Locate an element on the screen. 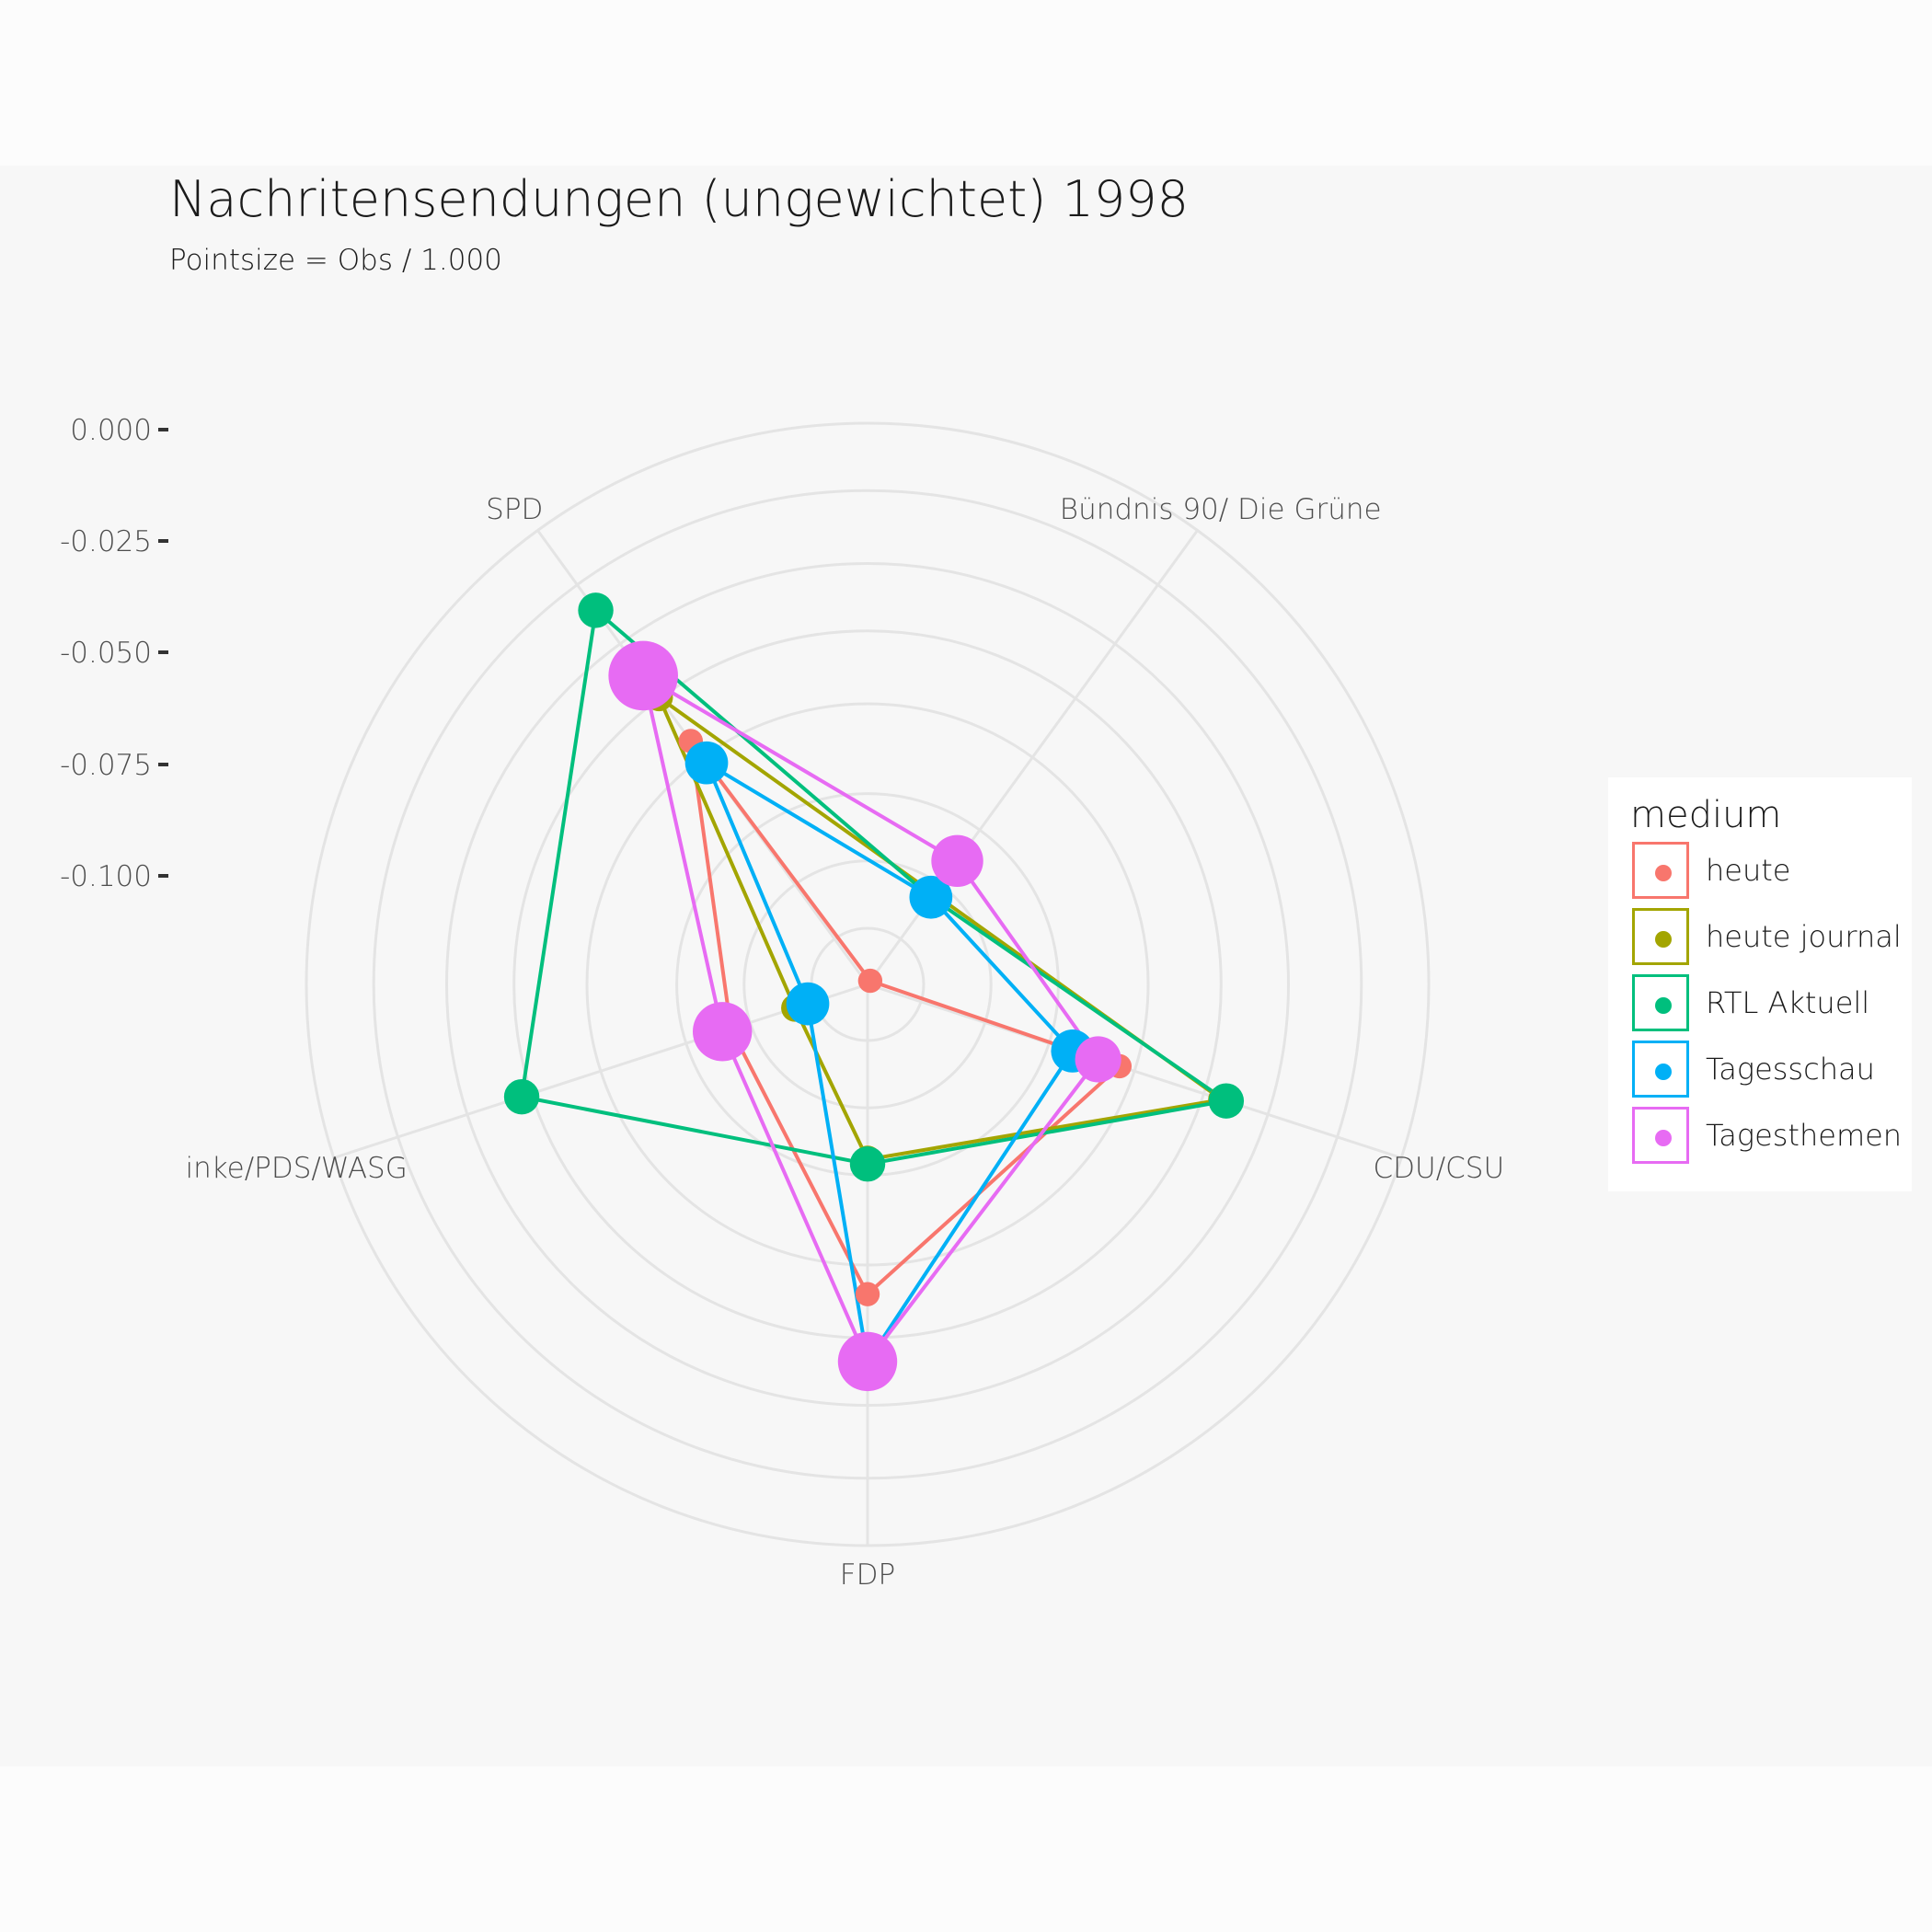 The image size is (1932, 1932). legend-item-heute-journal: heute journal is located at coordinates (1770, 936).